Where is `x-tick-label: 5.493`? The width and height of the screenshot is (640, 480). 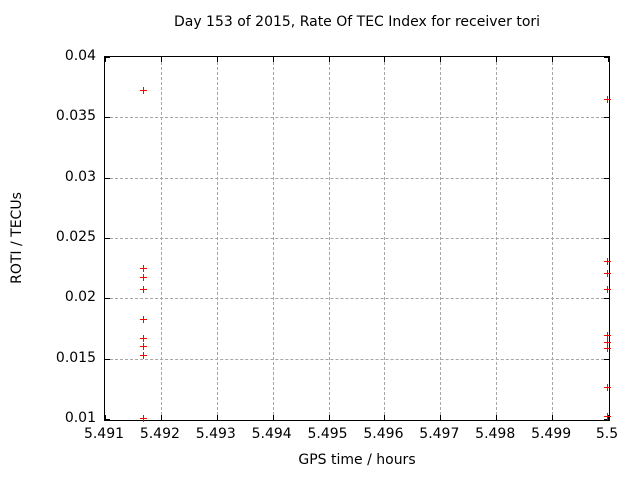 x-tick-label: 5.493 is located at coordinates (215, 434).